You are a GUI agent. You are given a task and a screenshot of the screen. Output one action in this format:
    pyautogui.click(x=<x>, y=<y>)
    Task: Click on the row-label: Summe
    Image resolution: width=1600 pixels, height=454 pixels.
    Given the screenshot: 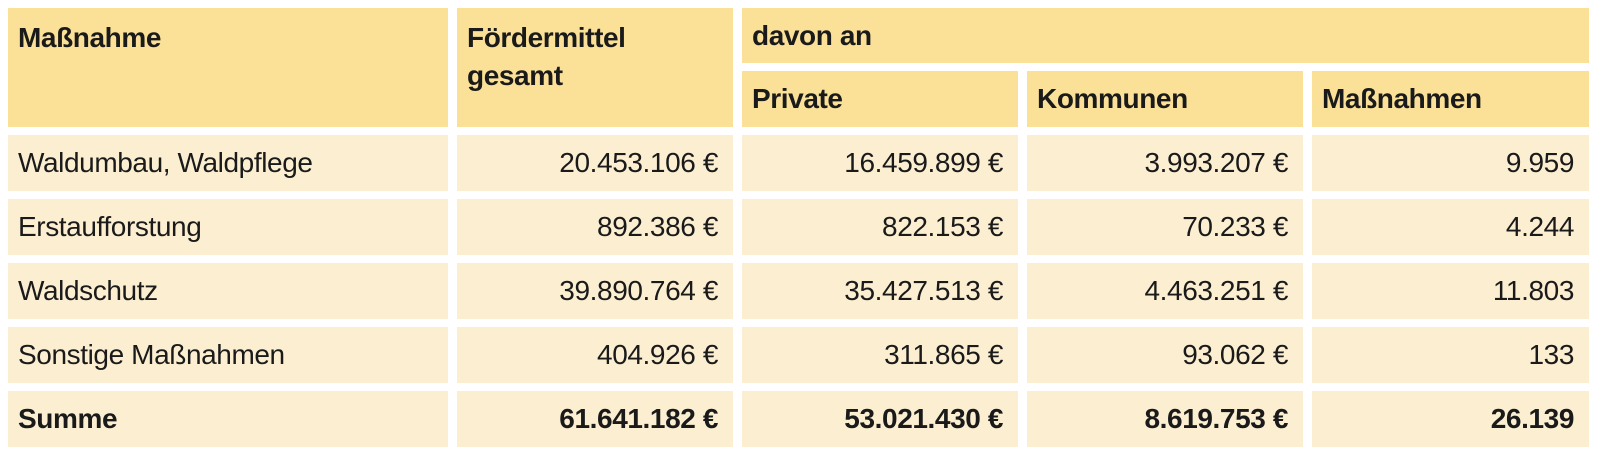 What is the action you would take?
    pyautogui.click(x=228, y=419)
    